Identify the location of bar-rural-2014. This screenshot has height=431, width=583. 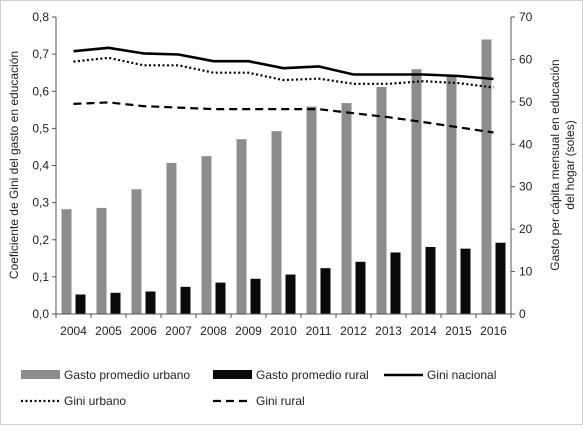
(430, 280).